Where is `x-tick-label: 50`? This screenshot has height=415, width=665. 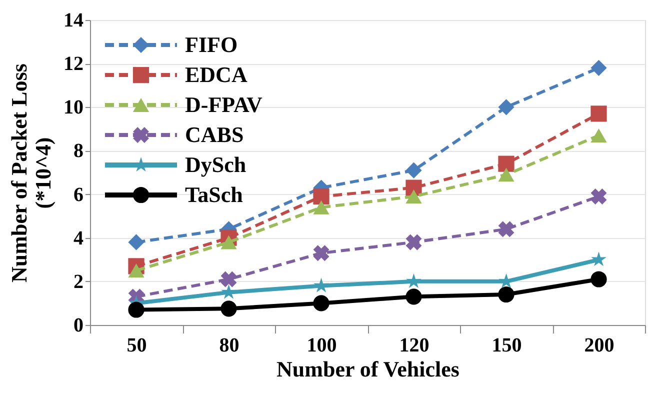
x-tick-label: 50 is located at coordinates (136, 345).